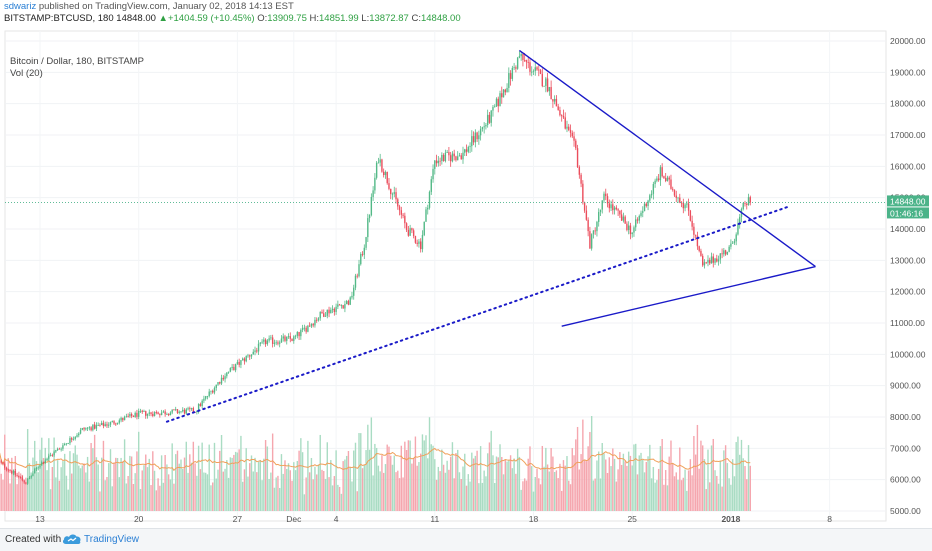 The height and width of the screenshot is (551, 932). What do you see at coordinates (33, 539) in the screenshot?
I see `created-with-label: Created with` at bounding box center [33, 539].